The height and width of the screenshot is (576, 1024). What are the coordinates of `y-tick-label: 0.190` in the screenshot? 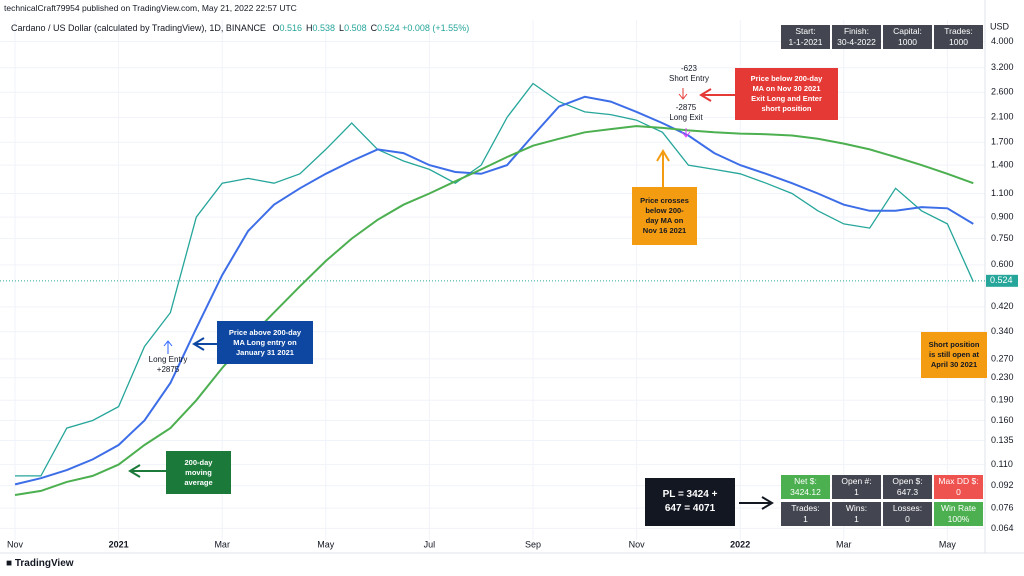 It's located at (1002, 400).